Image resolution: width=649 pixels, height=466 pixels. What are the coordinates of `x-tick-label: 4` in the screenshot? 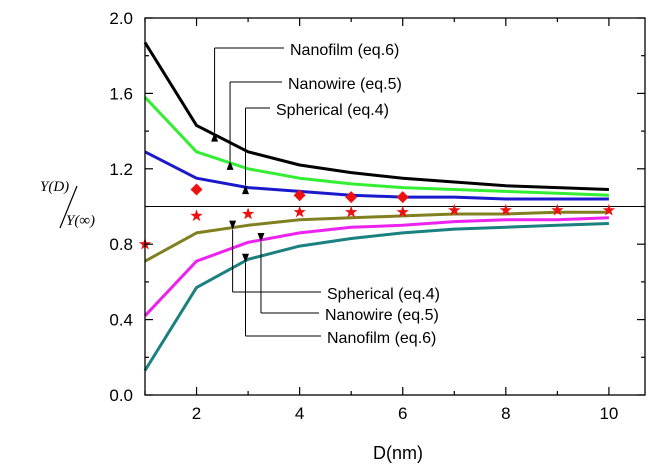 It's located at (299, 413).